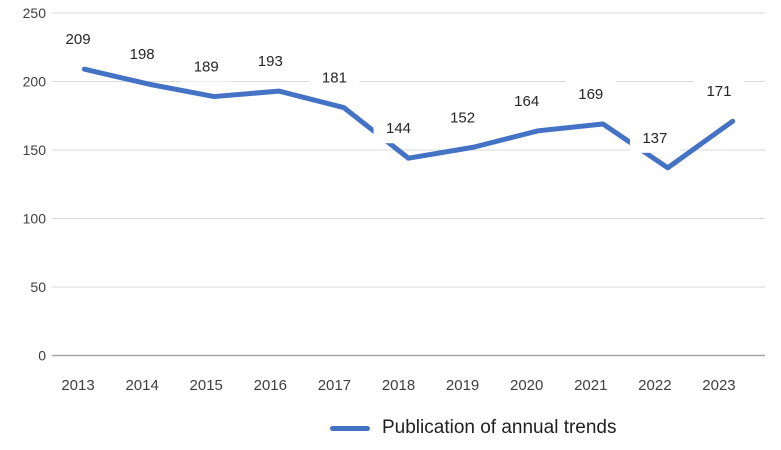  I want to click on data-point-label: 169, so click(590, 94).